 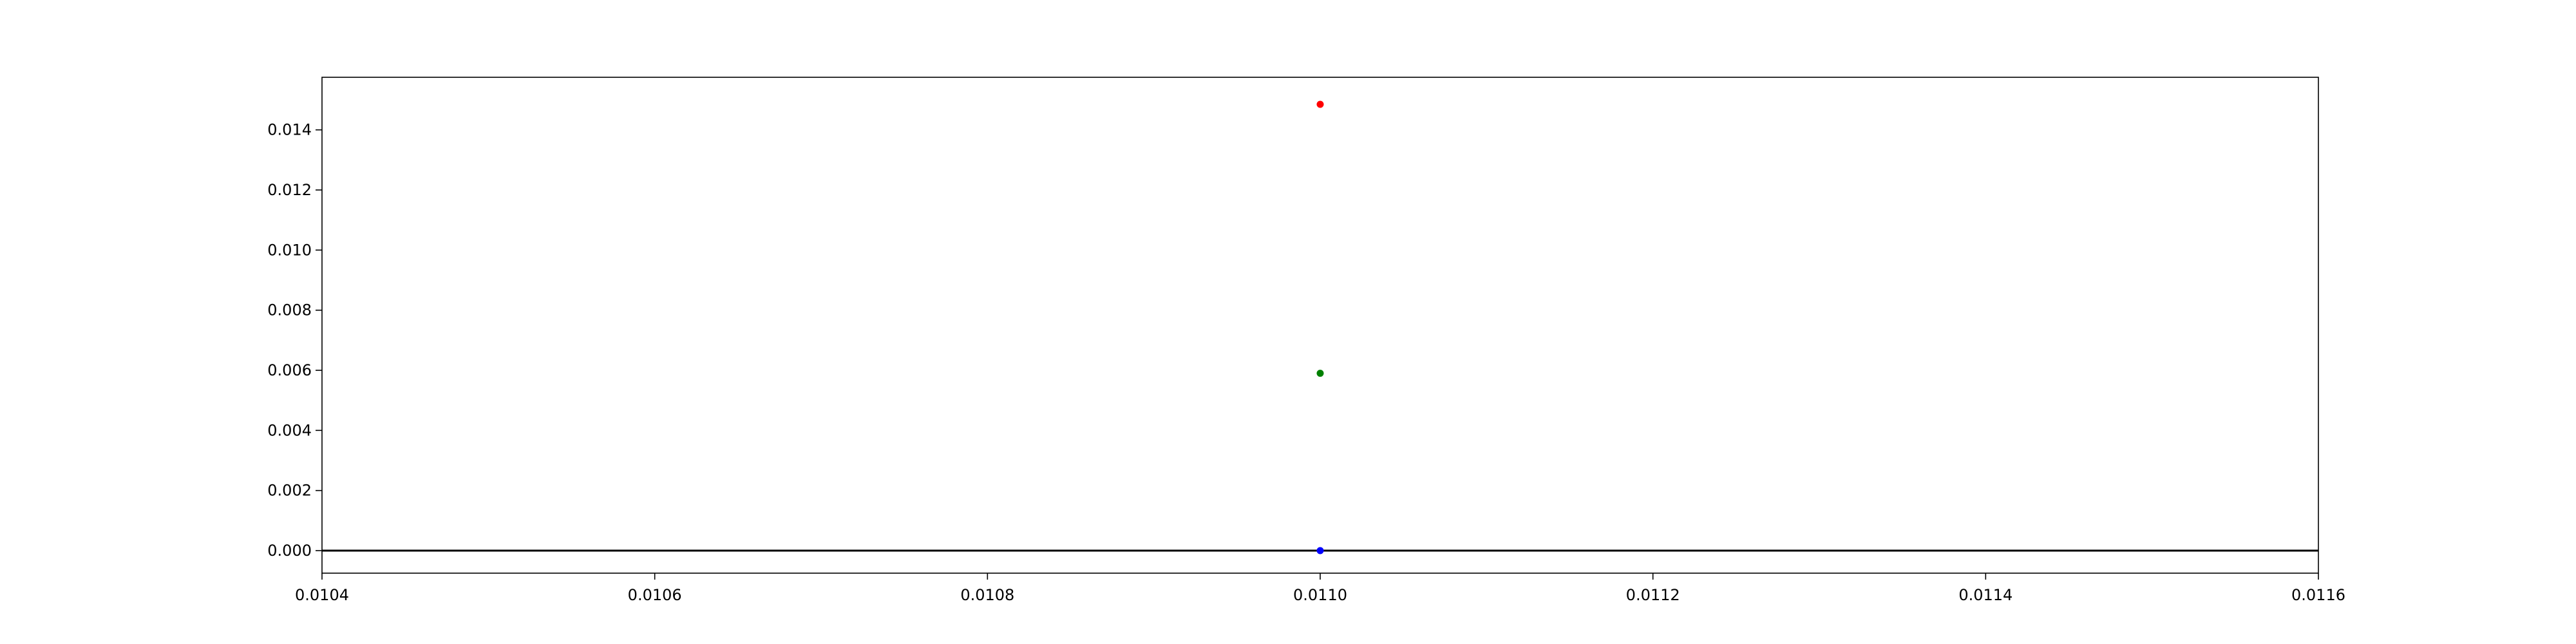 I want to click on x-tick-label: 0.0114, so click(x=1985, y=595).